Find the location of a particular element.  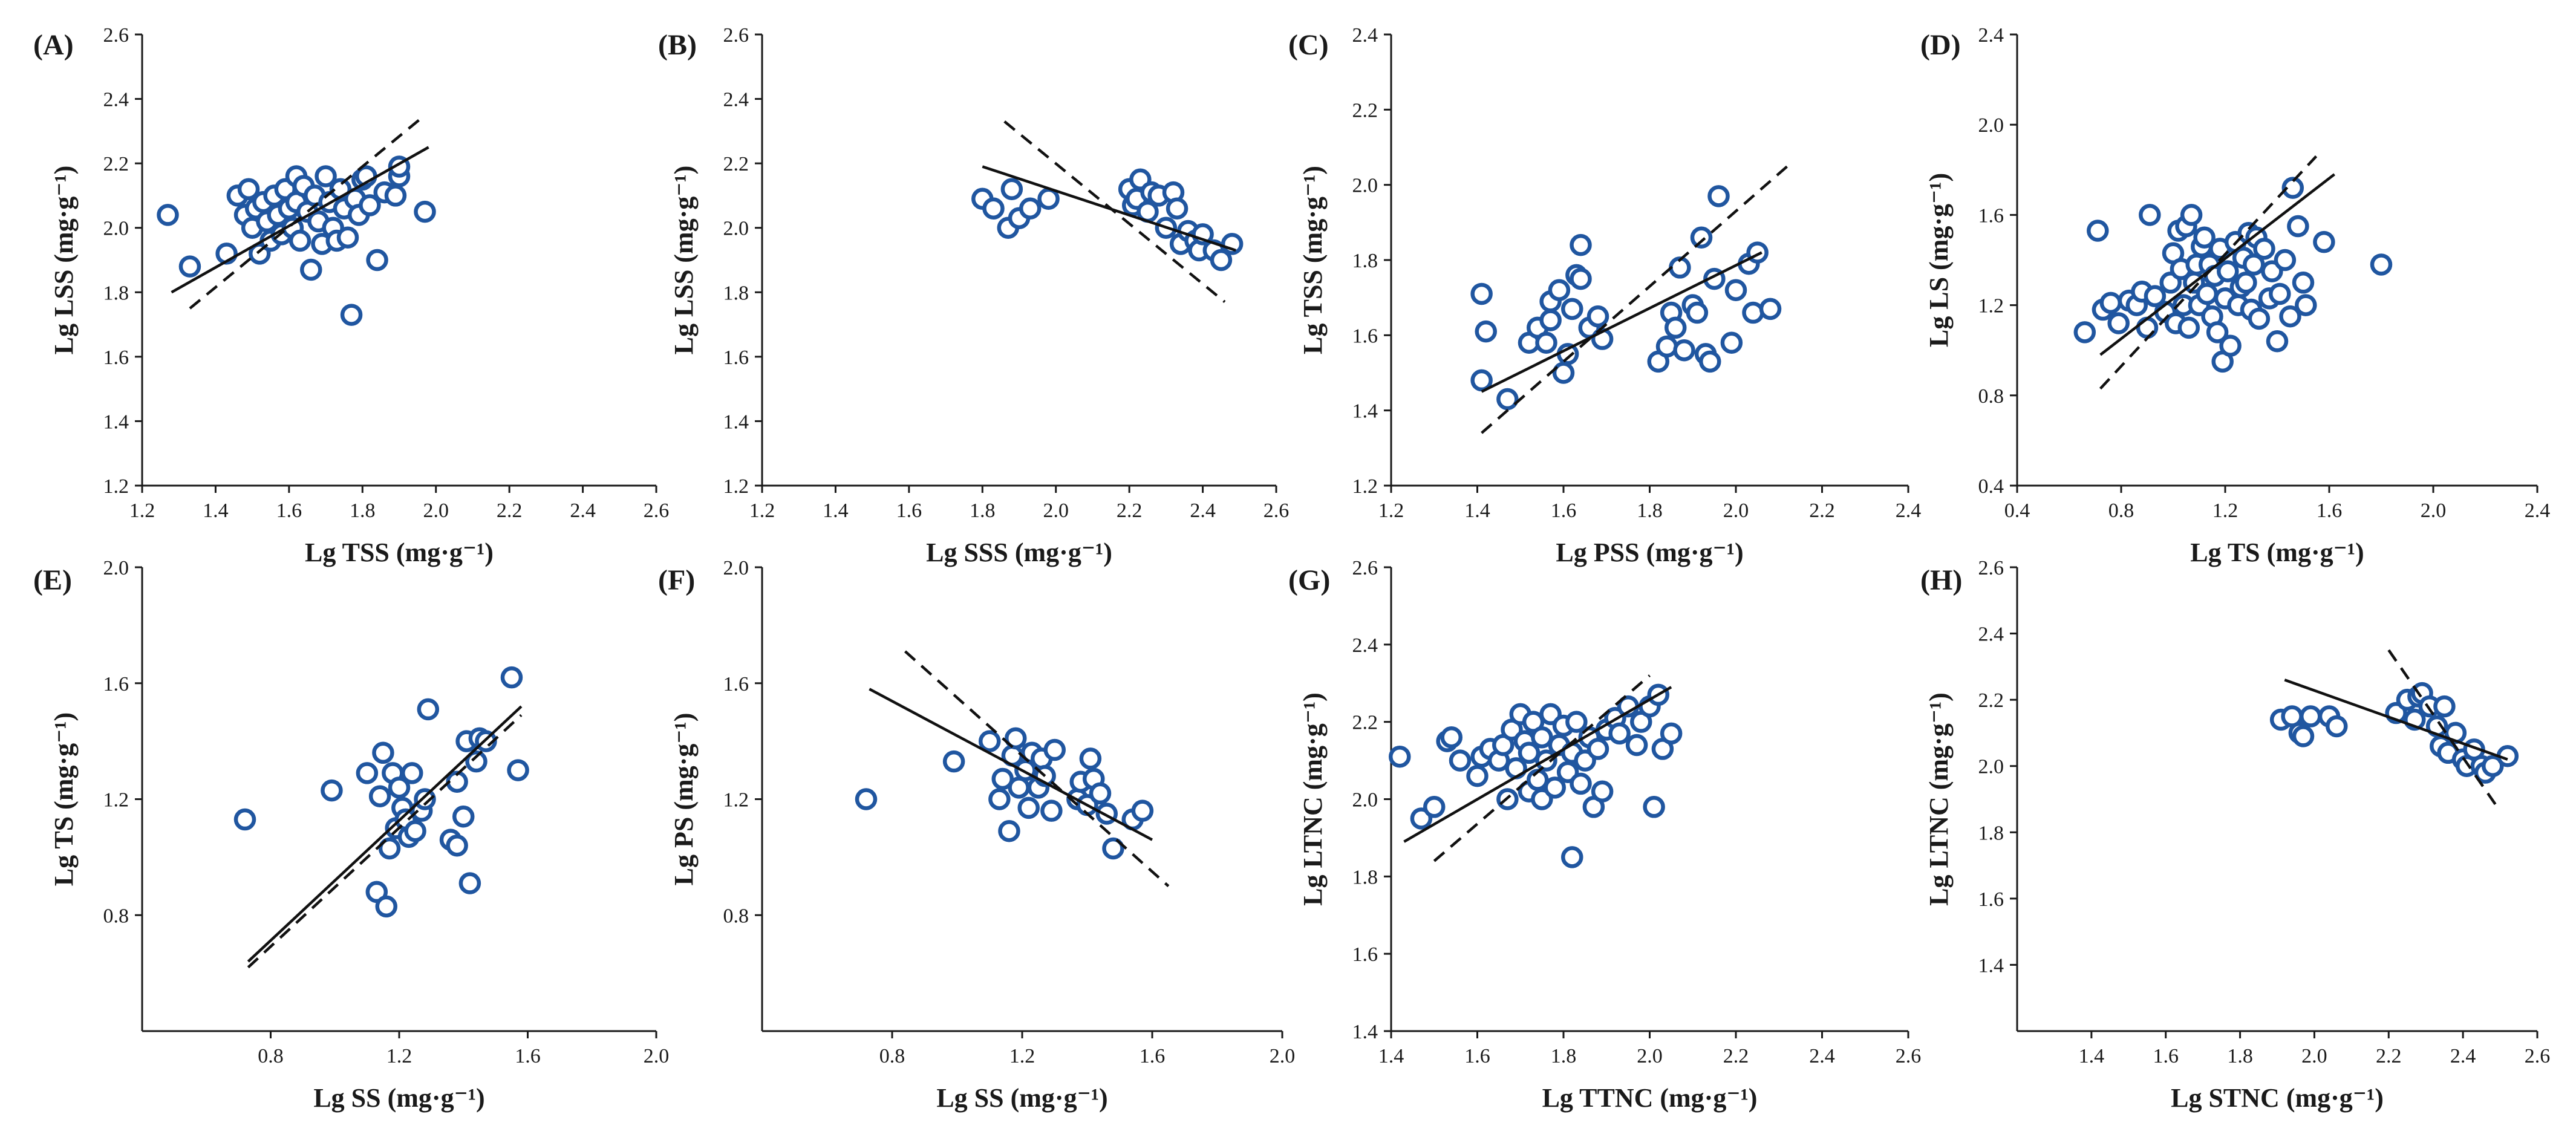

x-axis-title: Lg STNC (mg·g⁻¹) is located at coordinates (2277, 1098).